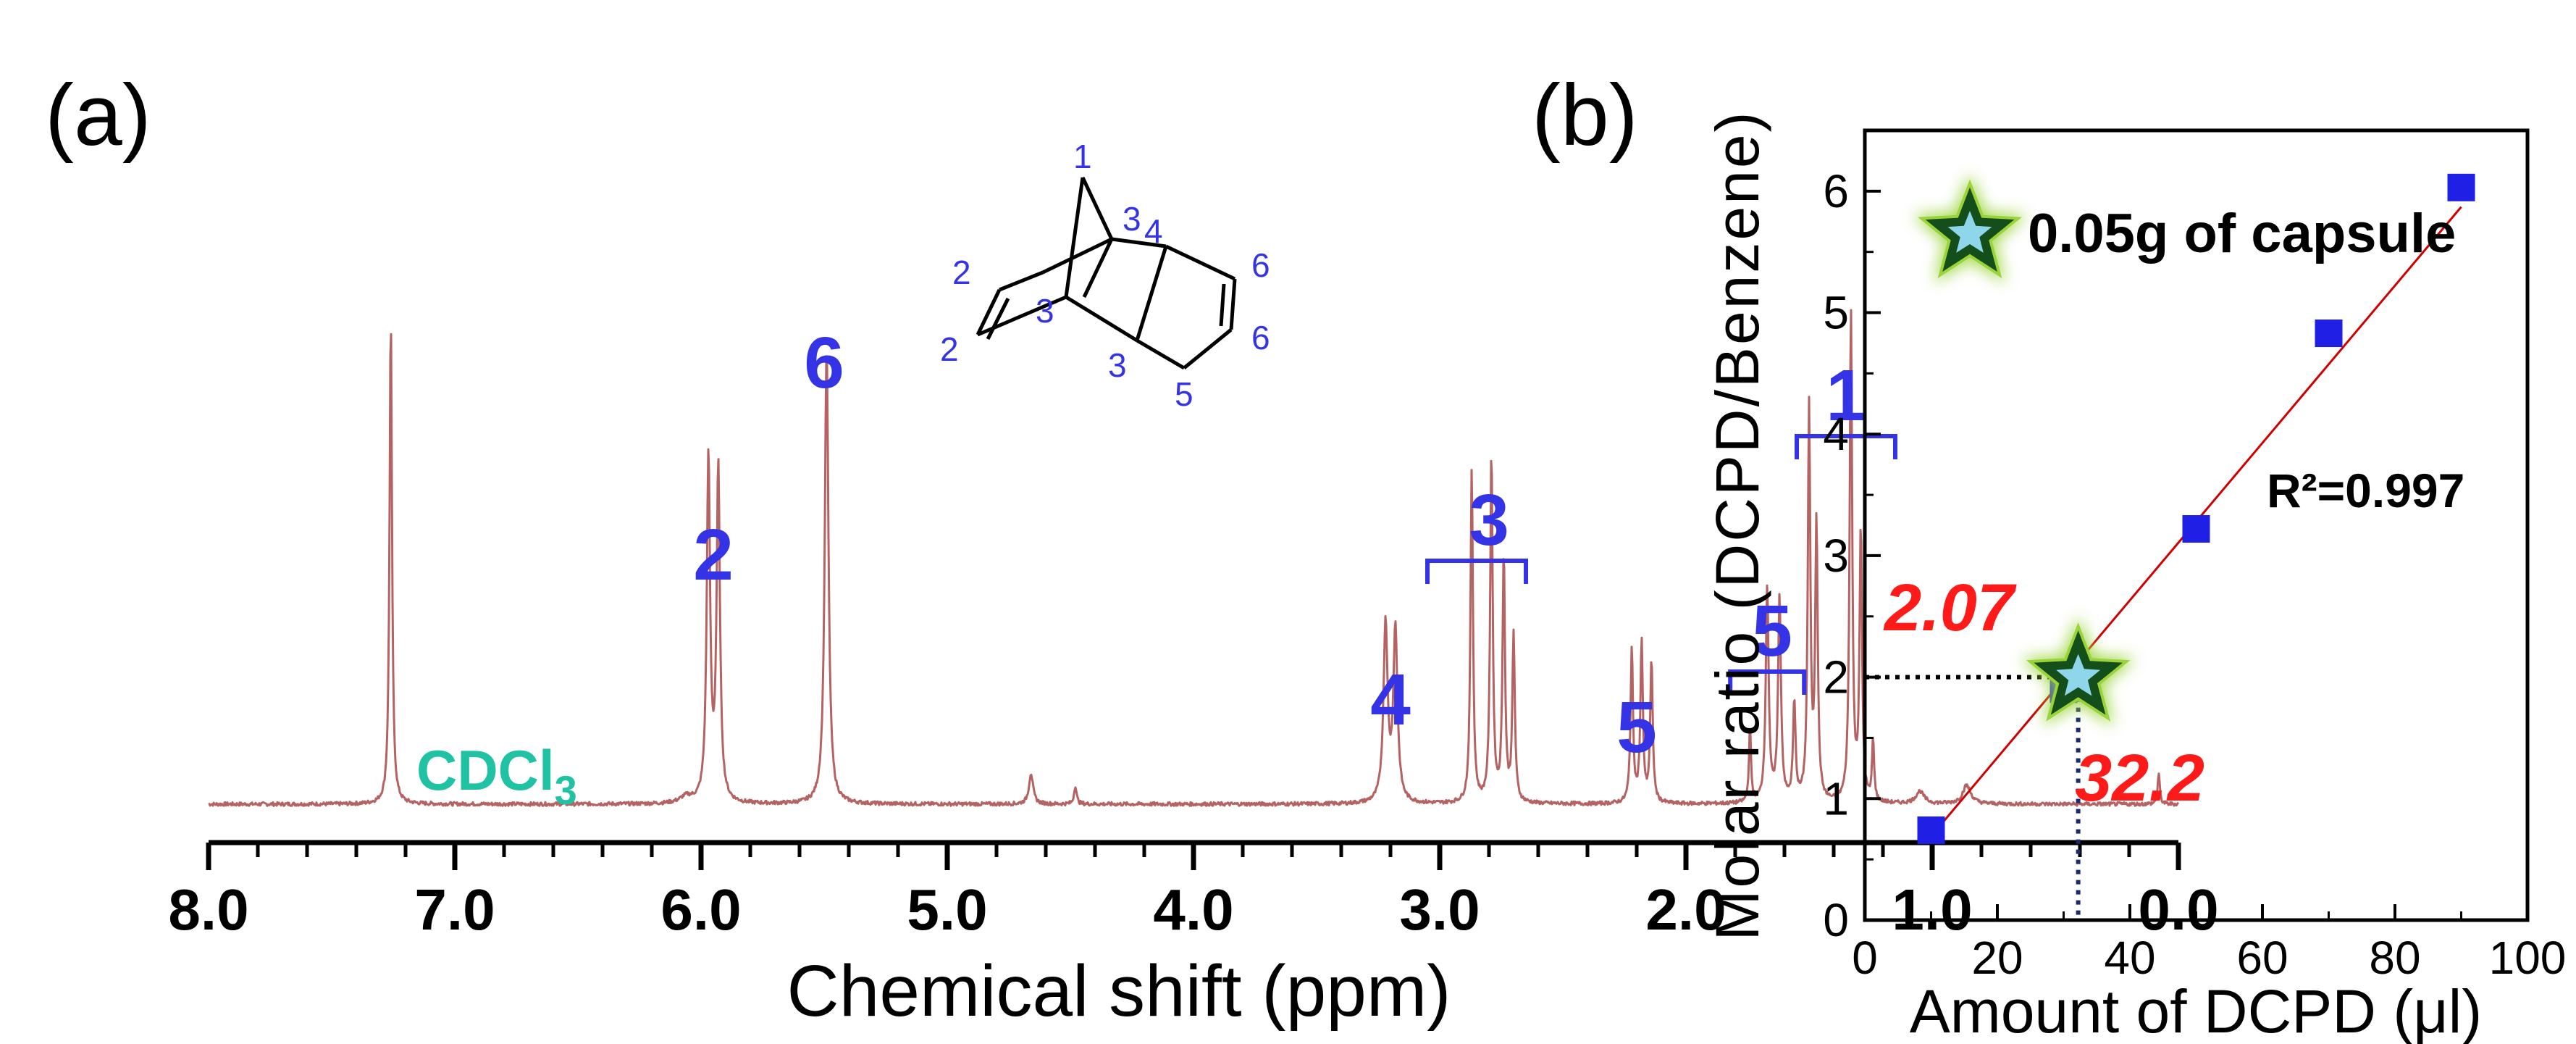 Image resolution: width=2576 pixels, height=1044 pixels. I want to click on x-tick-label: 0, so click(1865, 958).